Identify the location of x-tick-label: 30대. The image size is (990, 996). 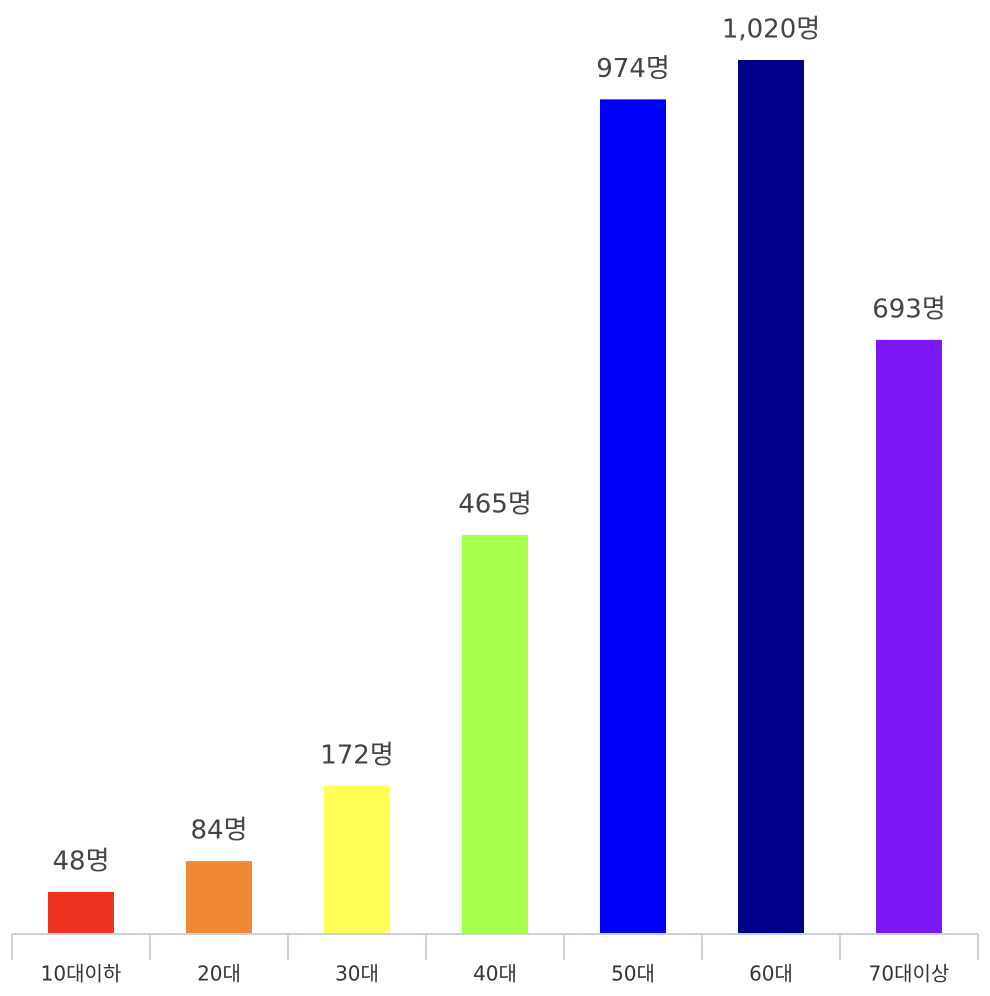
(357, 974).